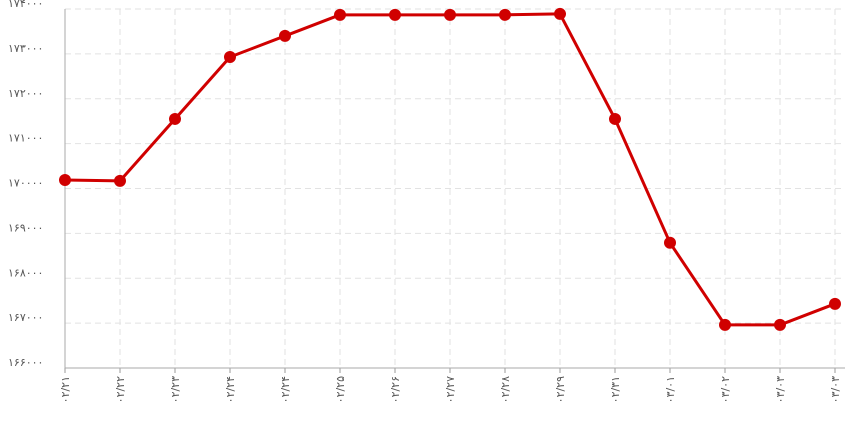  What do you see at coordinates (25, 93) in the screenshot?
I see `y-tick-label: ۱۷۲۰۰۰` at bounding box center [25, 93].